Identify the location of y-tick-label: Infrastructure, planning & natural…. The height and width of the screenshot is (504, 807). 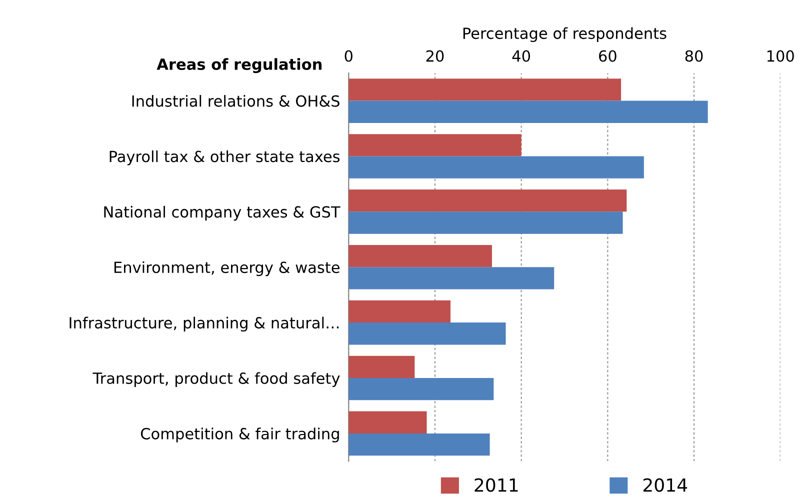
(204, 324).